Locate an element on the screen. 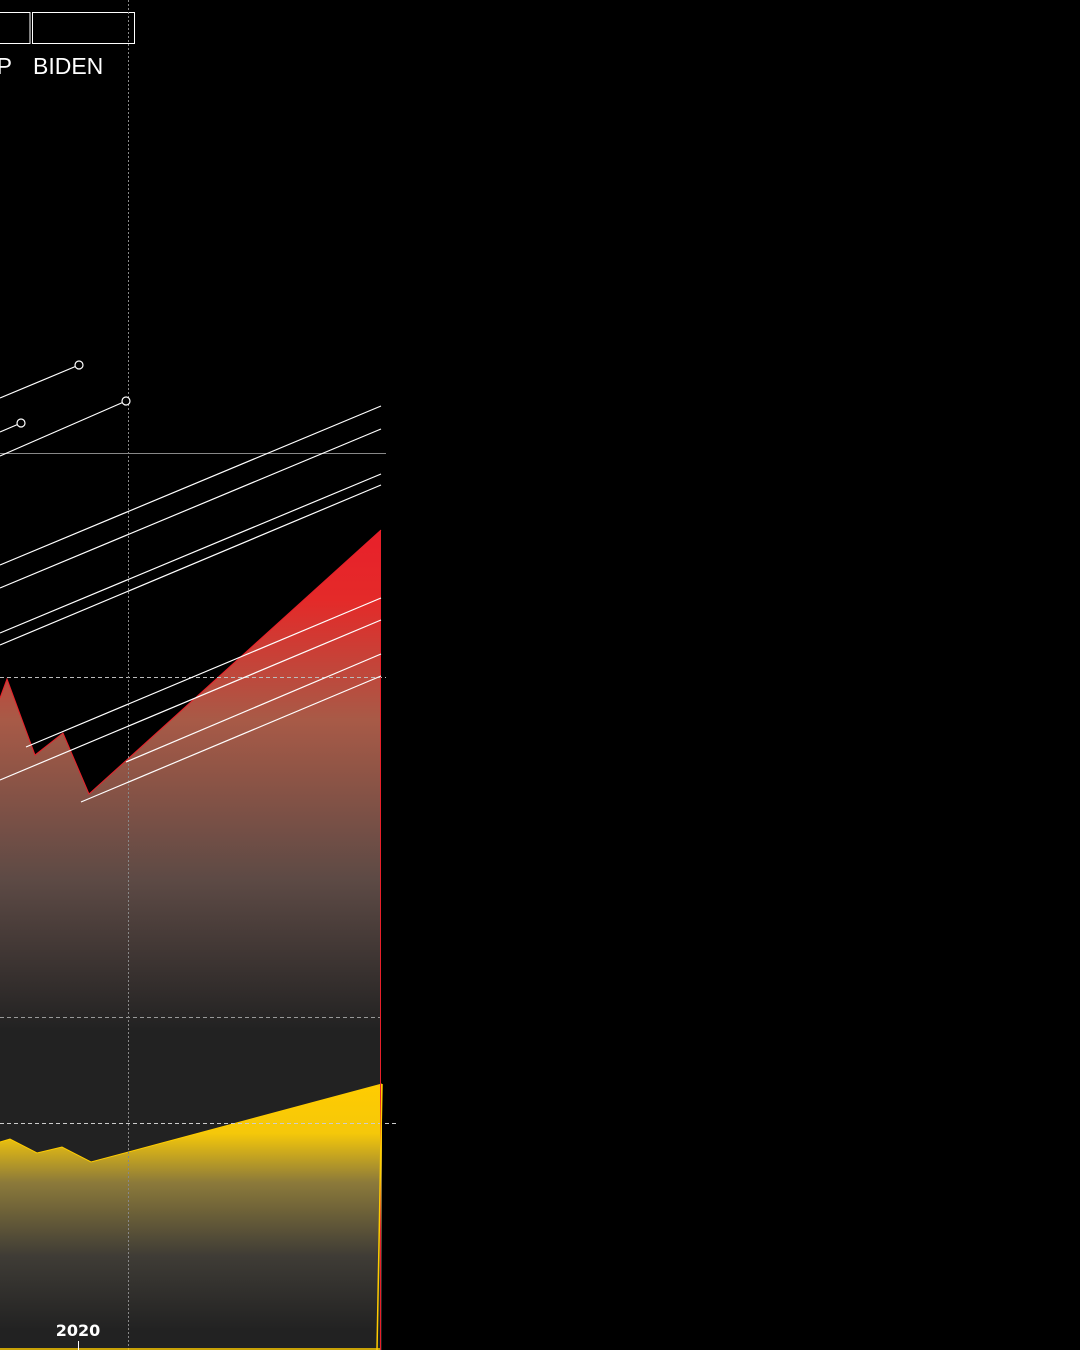 This screenshot has width=1080, height=1350. legend-box-biden is located at coordinates (83, 28).